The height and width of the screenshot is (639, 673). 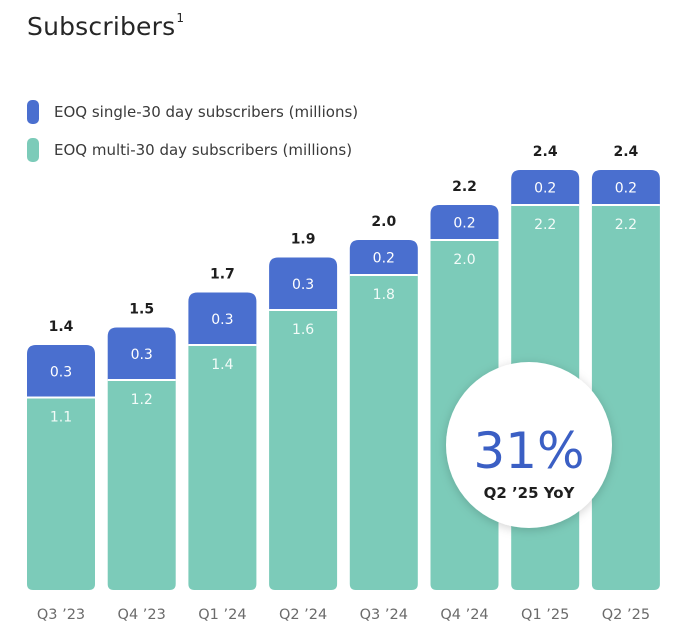 What do you see at coordinates (626, 615) in the screenshot?
I see `x-tick-label: Q2 ’25` at bounding box center [626, 615].